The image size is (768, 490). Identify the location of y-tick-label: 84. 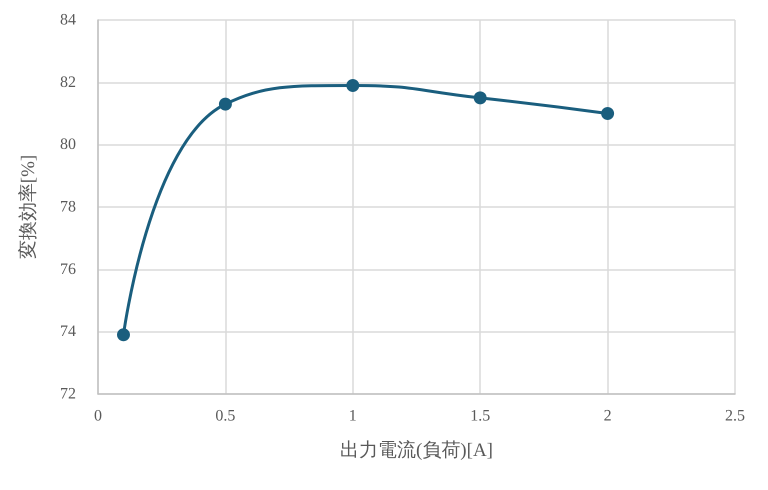
(68, 20).